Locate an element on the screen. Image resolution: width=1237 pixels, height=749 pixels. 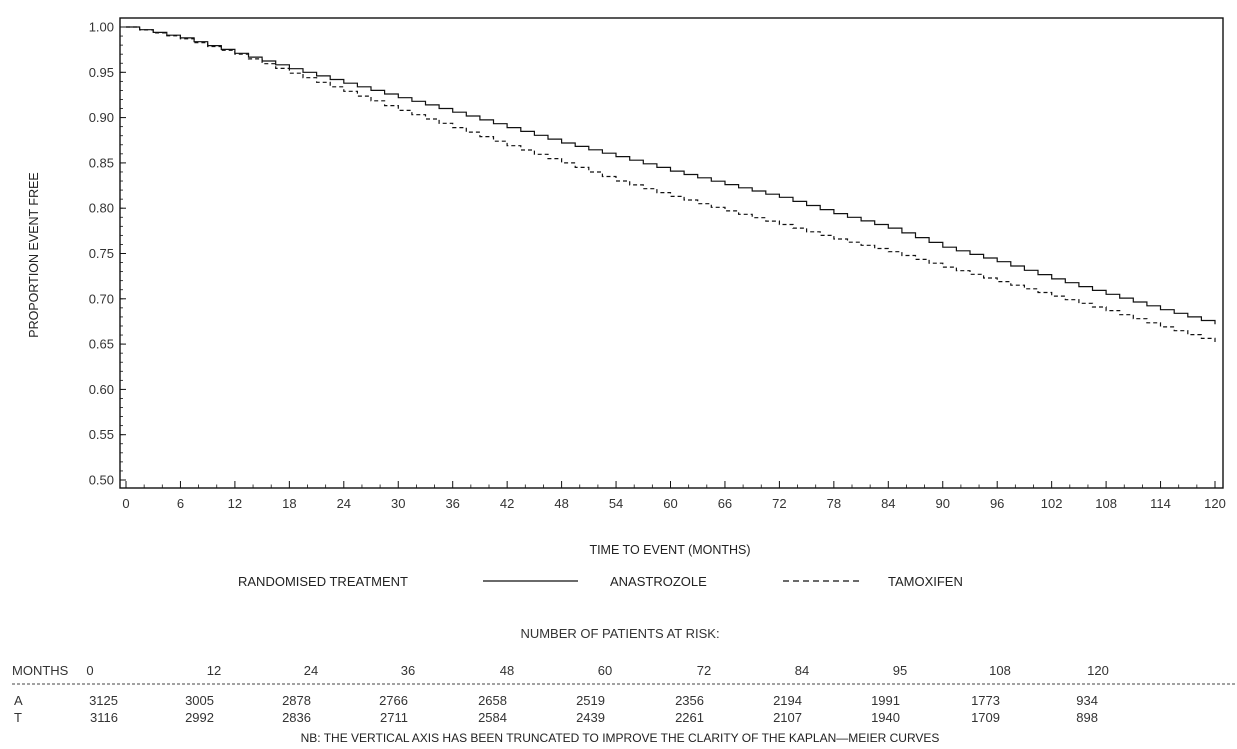
x-tick-label: 84 is located at coordinates (888, 503).